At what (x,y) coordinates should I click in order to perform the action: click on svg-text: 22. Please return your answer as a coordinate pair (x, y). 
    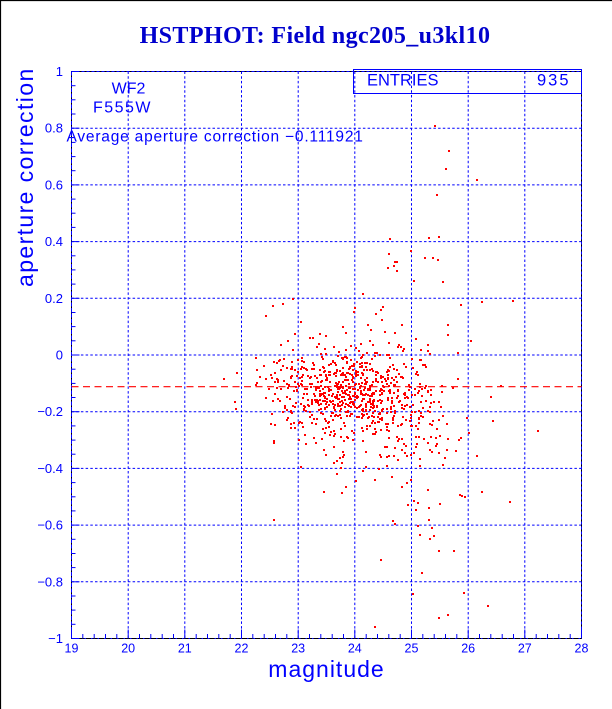
    Looking at the image, I should click on (242, 649).